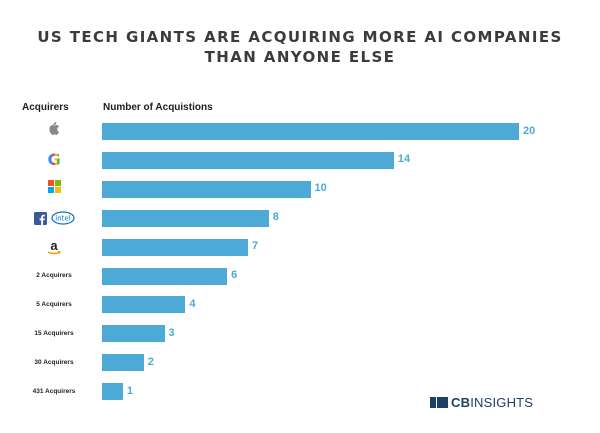 The height and width of the screenshot is (433, 600). What do you see at coordinates (54, 131) in the screenshot?
I see `apple-icon` at bounding box center [54, 131].